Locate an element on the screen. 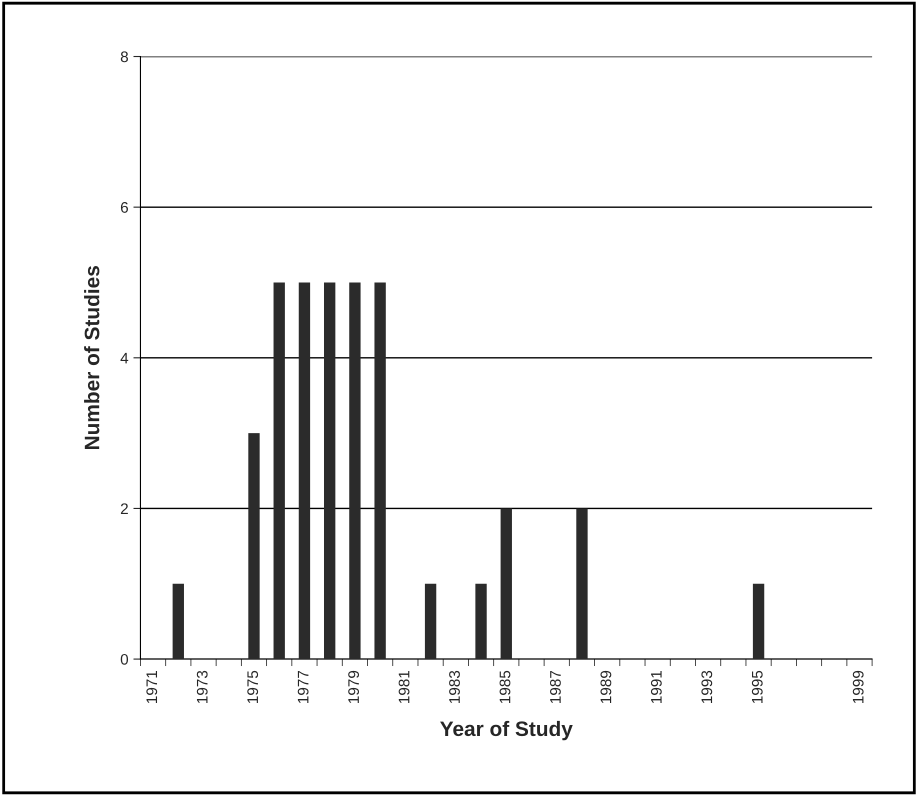 This screenshot has height=796, width=918. x-tick-label: 1981 is located at coordinates (404, 687).